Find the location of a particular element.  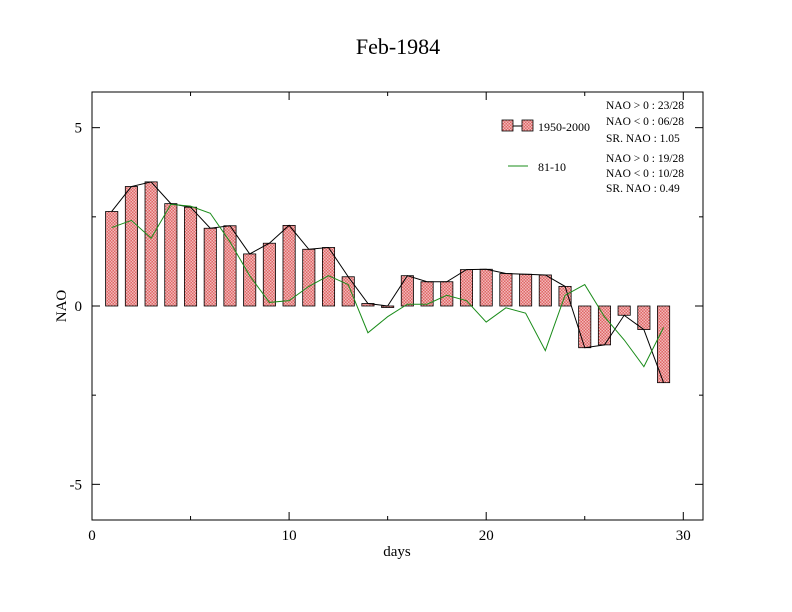

chart-title: Feb-1984 is located at coordinates (398, 46).